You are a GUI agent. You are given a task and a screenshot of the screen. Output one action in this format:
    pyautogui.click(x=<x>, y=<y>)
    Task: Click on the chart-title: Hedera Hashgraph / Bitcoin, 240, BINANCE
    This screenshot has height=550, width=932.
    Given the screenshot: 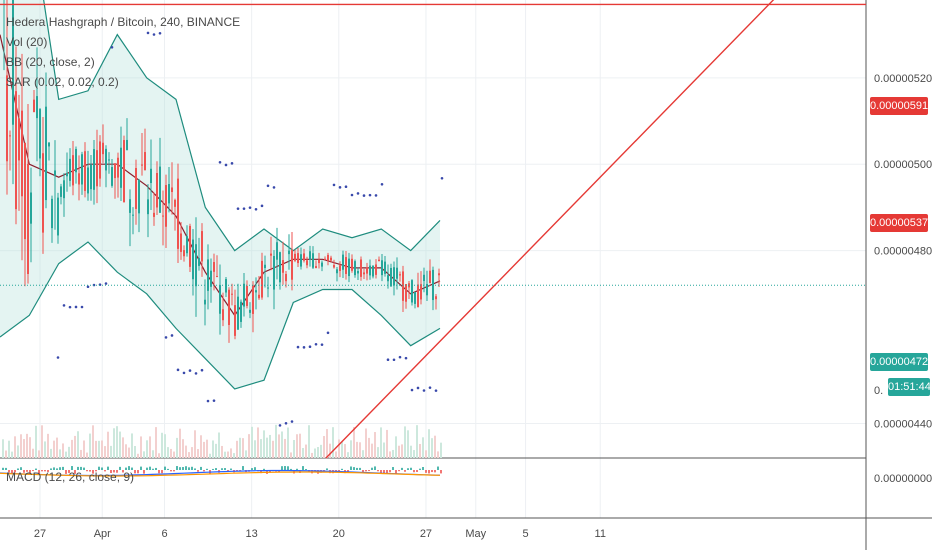 What is the action you would take?
    pyautogui.click(x=123, y=22)
    